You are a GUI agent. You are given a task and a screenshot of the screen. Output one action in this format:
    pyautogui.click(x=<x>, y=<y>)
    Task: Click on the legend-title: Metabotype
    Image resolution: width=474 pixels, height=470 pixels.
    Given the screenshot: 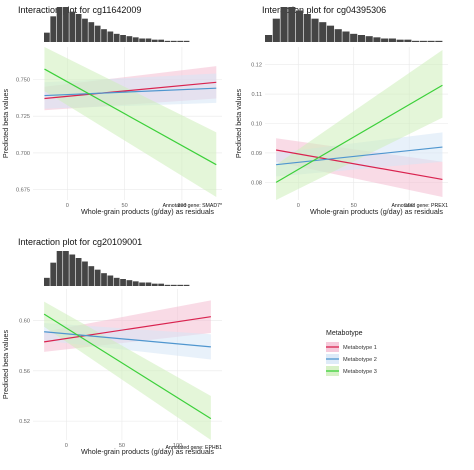 What is the action you would take?
    pyautogui.click(x=344, y=333)
    